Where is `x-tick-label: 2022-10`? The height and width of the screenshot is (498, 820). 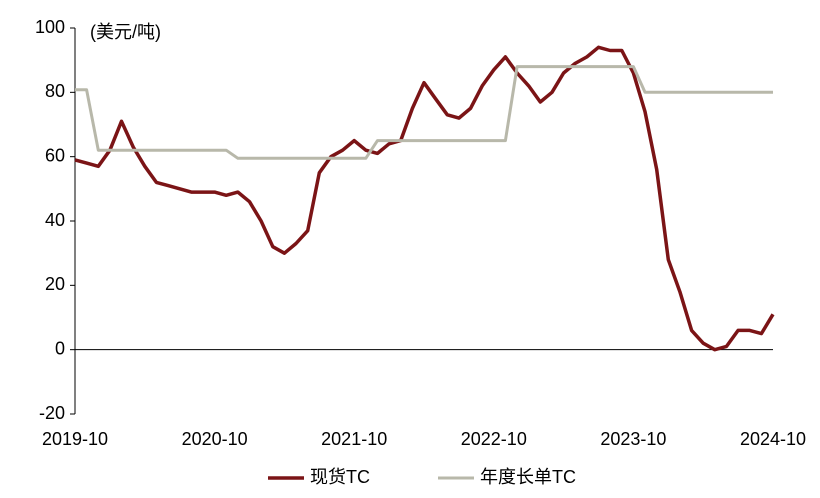
x-tick-label: 2022-10 is located at coordinates (494, 439).